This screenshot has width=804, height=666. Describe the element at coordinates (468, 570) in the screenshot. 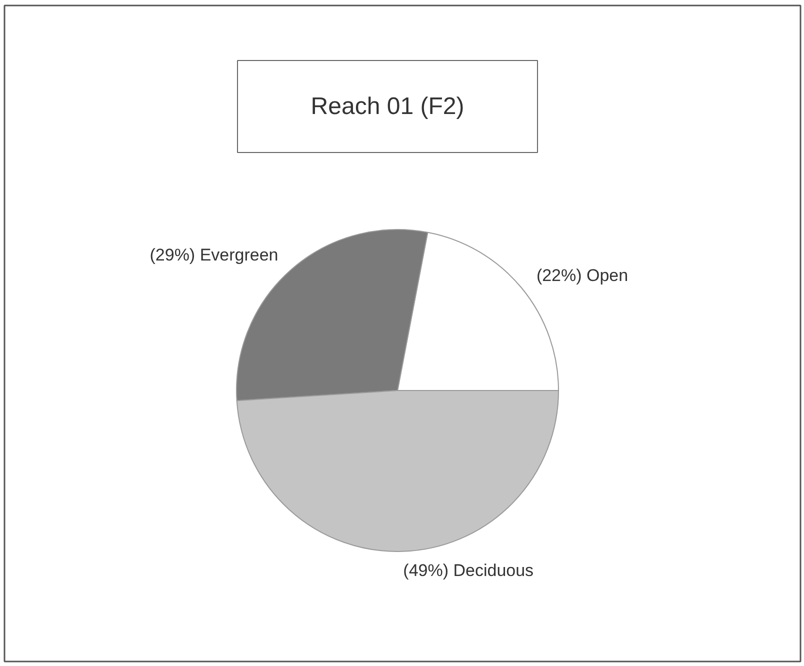

I see `slice-label: (49%) Deciduous` at that location.